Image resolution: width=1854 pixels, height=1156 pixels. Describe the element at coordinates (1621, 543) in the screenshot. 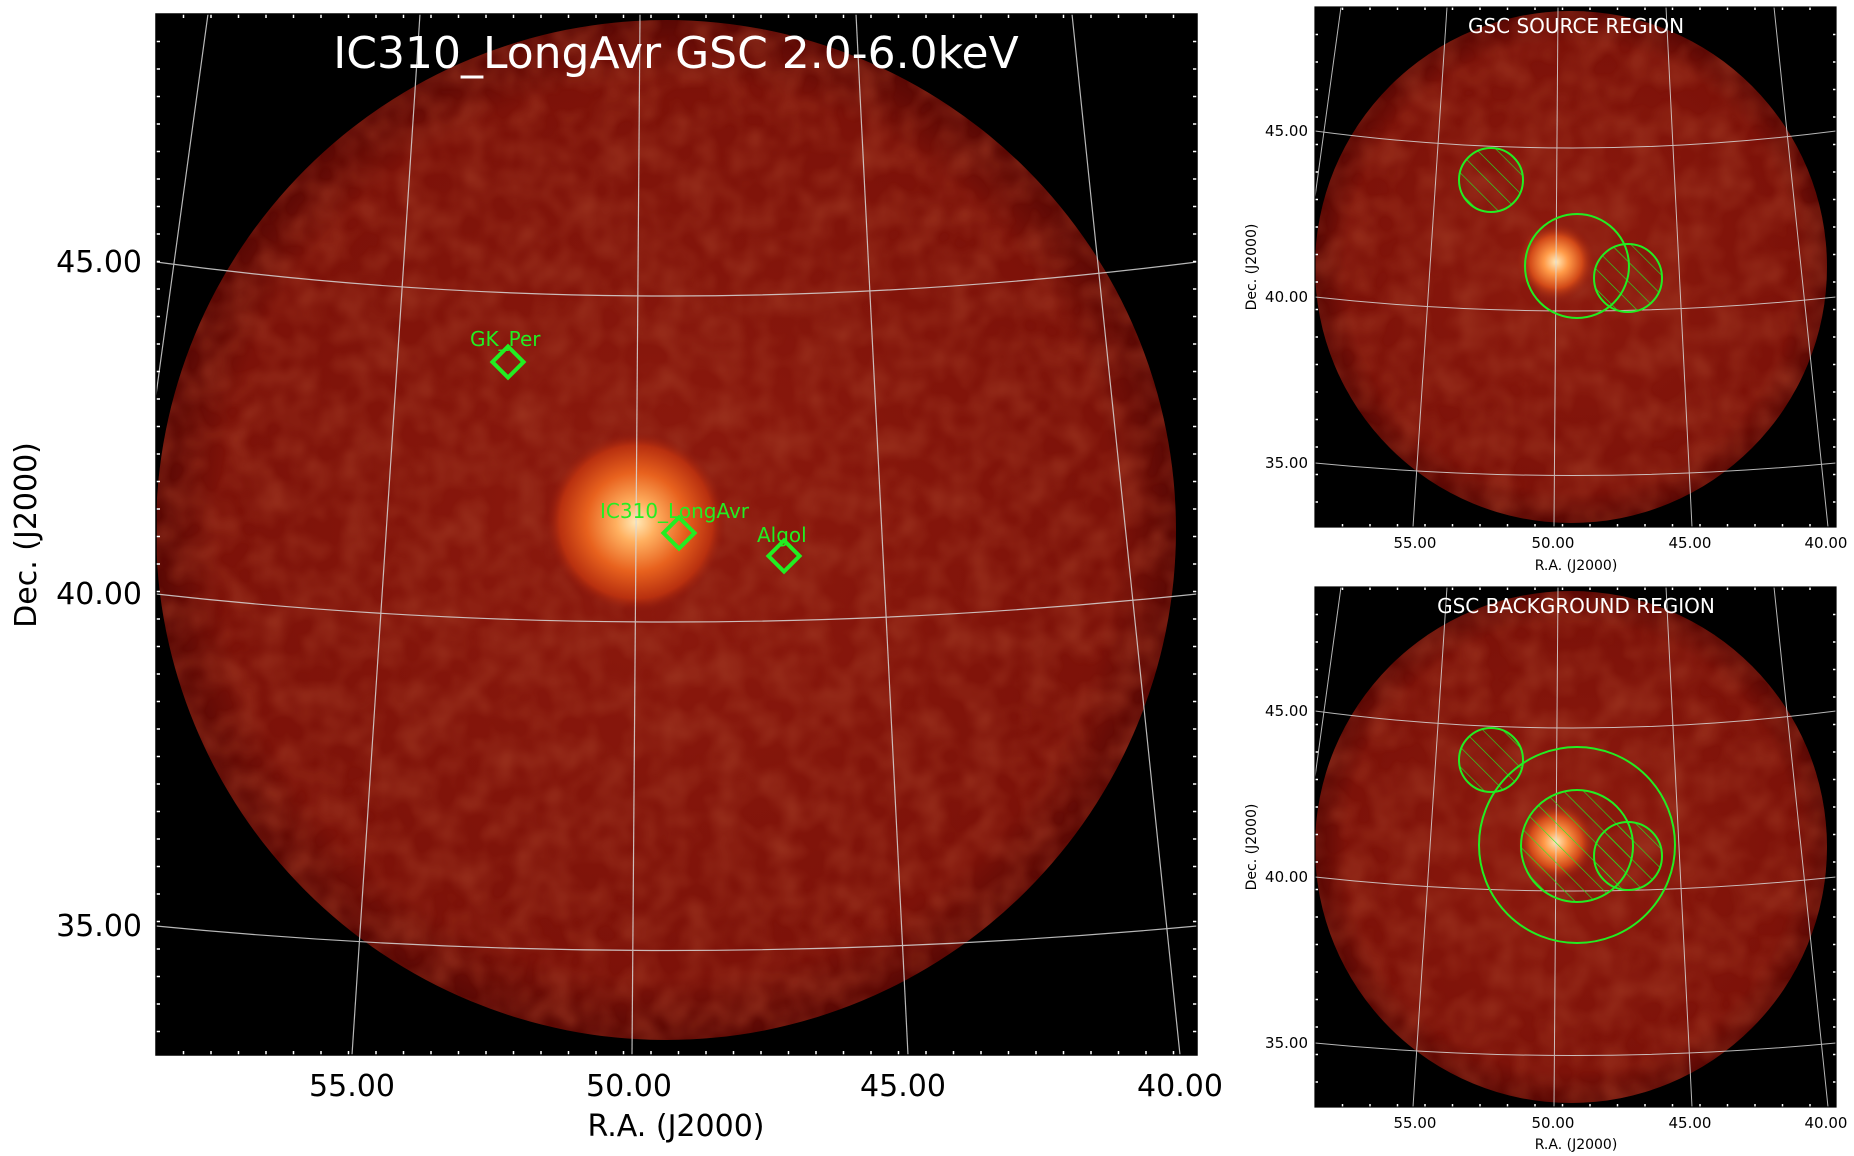

I see `source-x-tick-labels: 55.00 50.00 45.00 40.00` at that location.